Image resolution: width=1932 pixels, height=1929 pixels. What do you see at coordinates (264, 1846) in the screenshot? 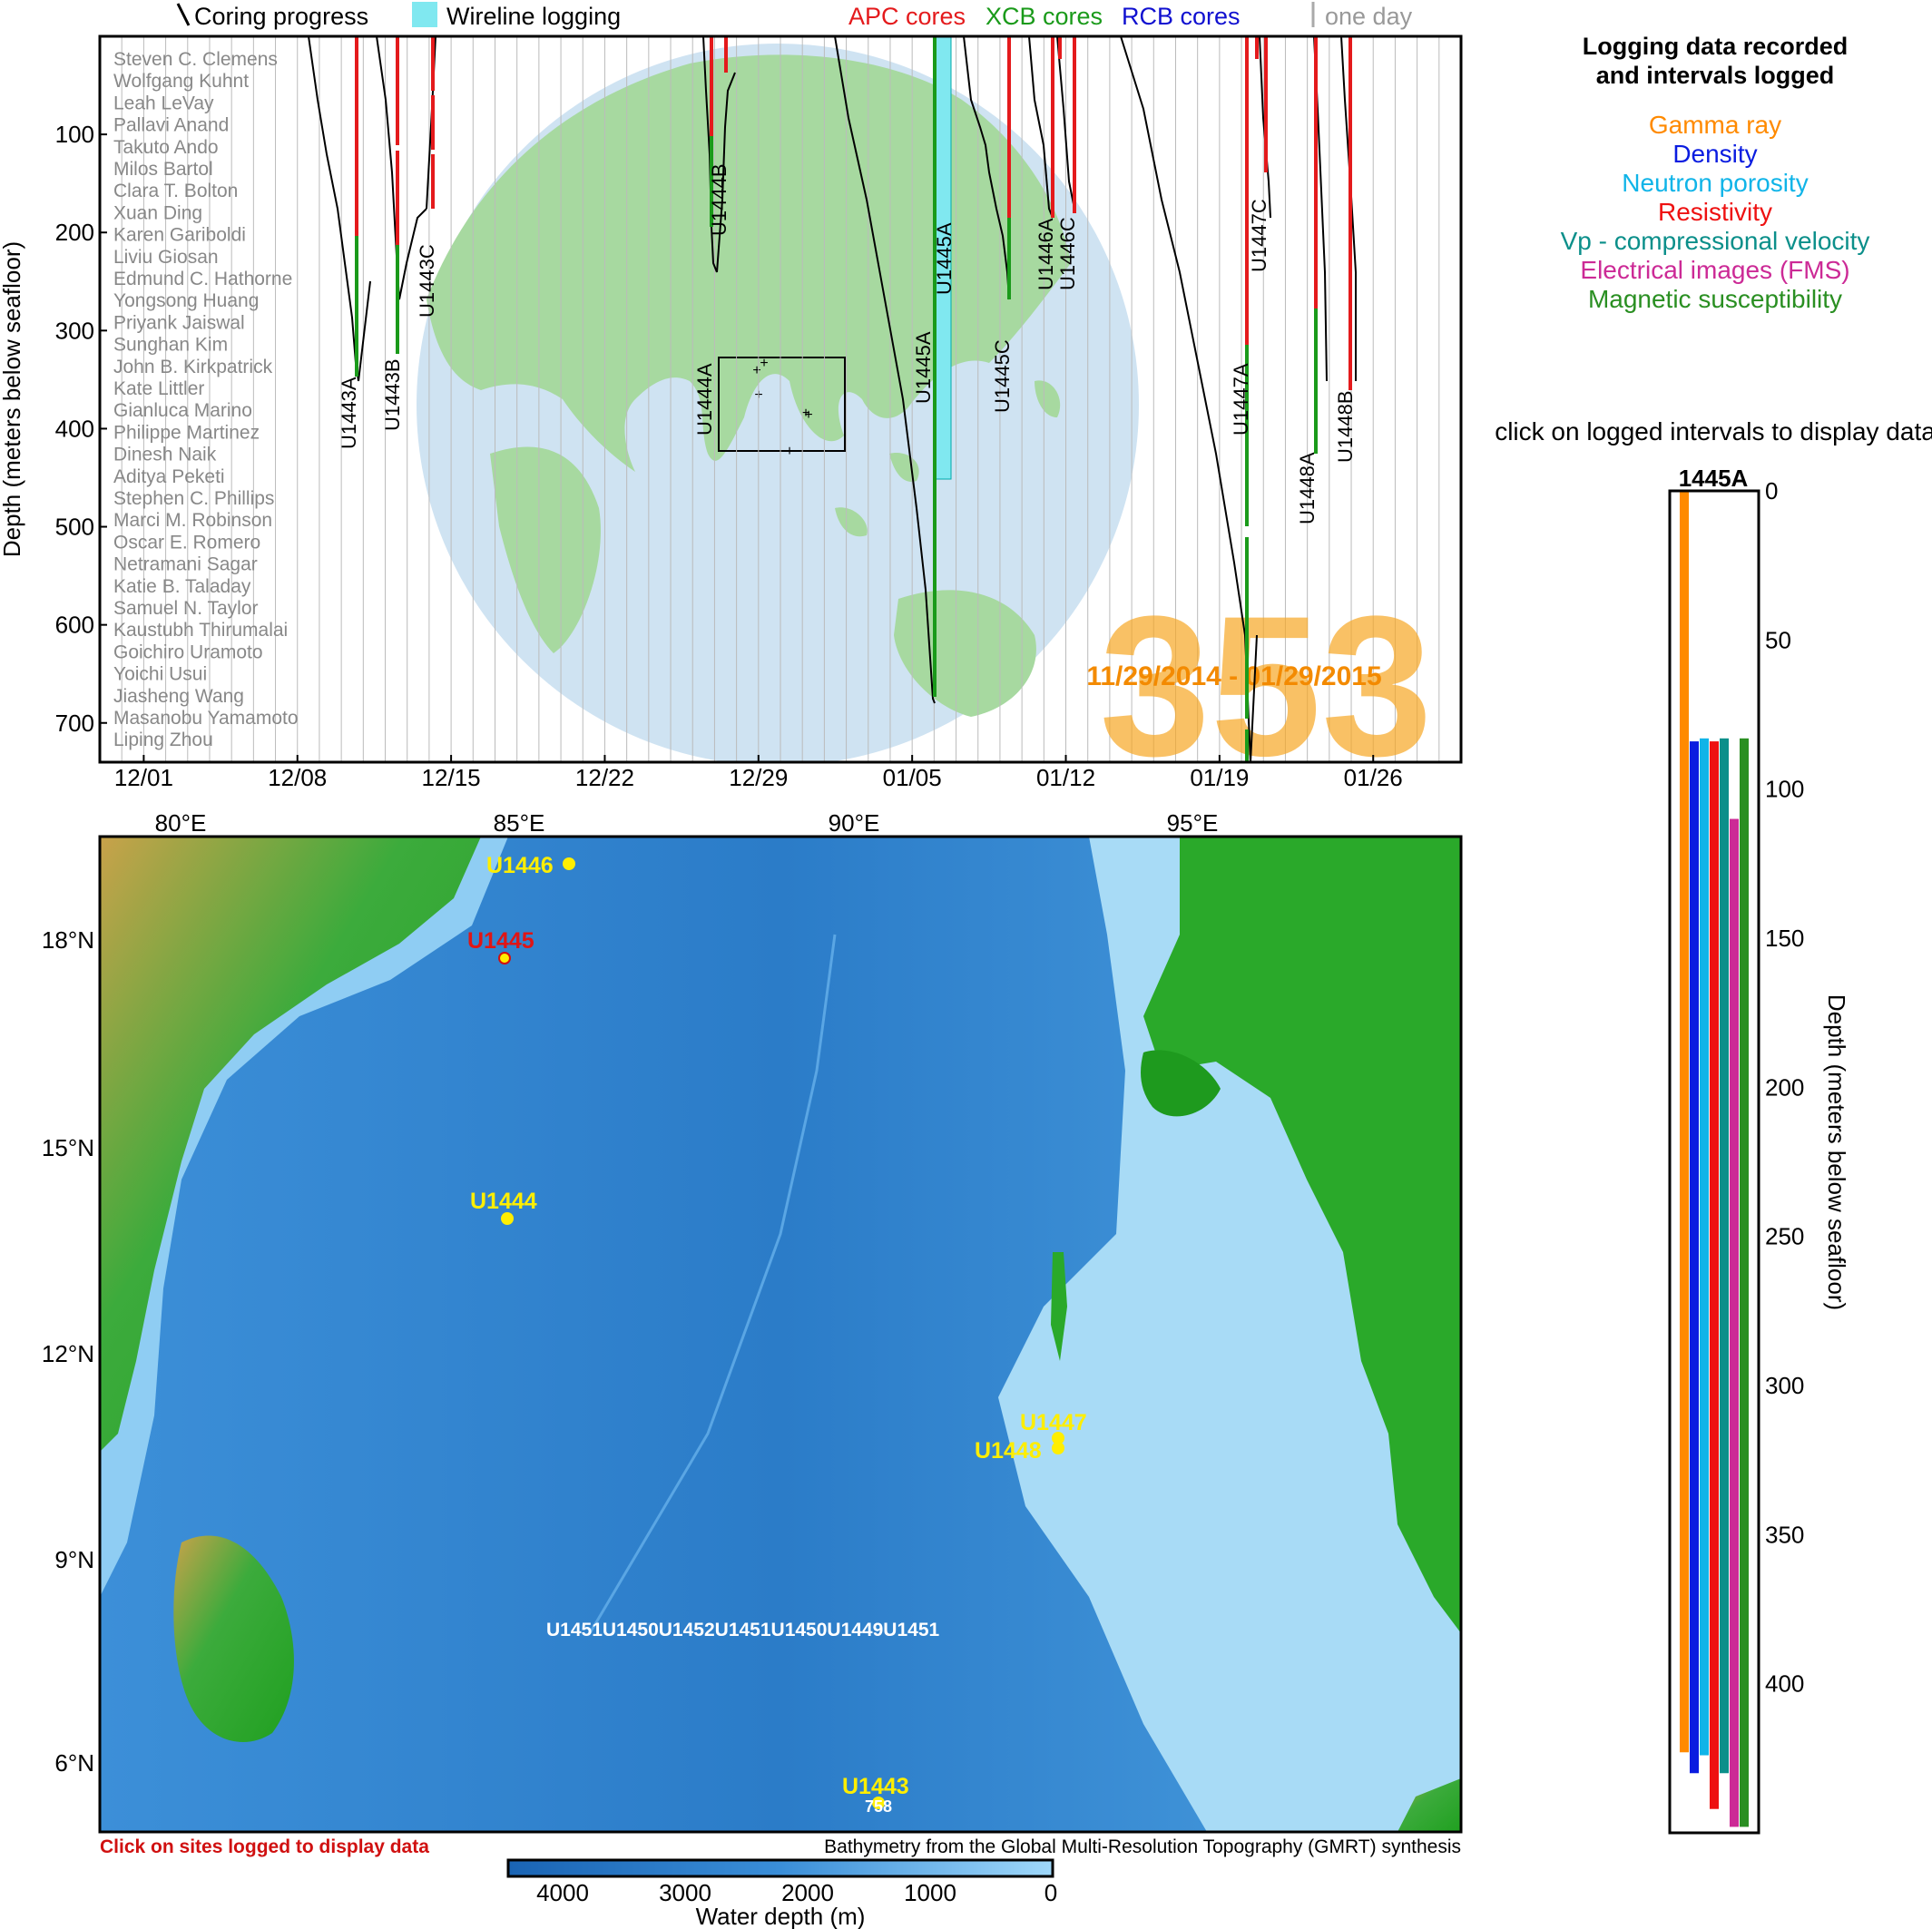
I see `click-sites-note: Click on sites logged to display data` at bounding box center [264, 1846].